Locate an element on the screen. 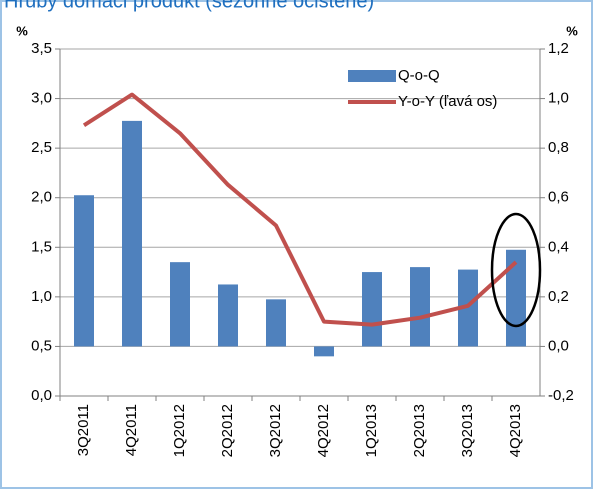  y2-tick-label: 1,2 is located at coordinates (558, 48).